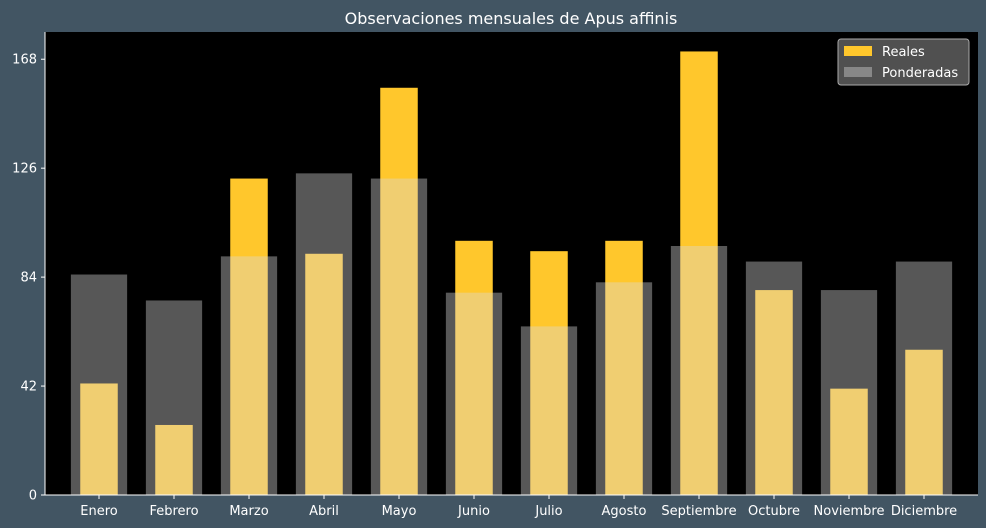 This screenshot has width=986, height=528. What do you see at coordinates (99, 439) in the screenshot?
I see `bar-reales-enero` at bounding box center [99, 439].